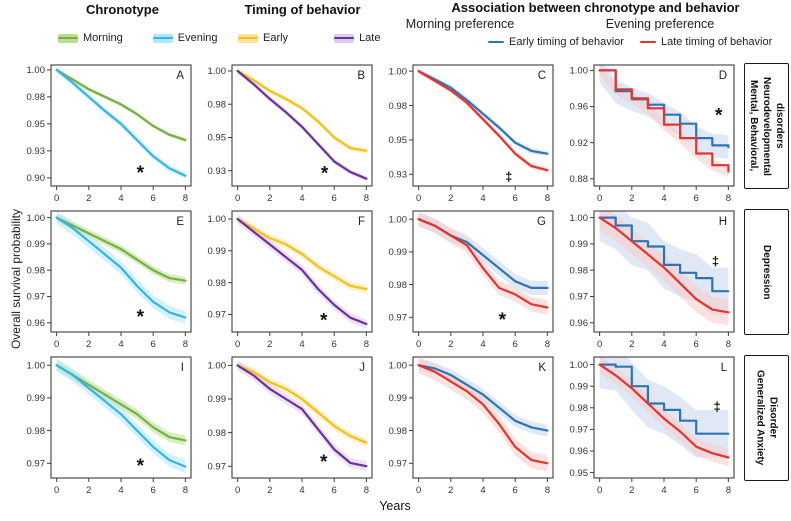 Image resolution: width=791 pixels, height=521 pixels. I want to click on panel-letter: B, so click(361, 76).